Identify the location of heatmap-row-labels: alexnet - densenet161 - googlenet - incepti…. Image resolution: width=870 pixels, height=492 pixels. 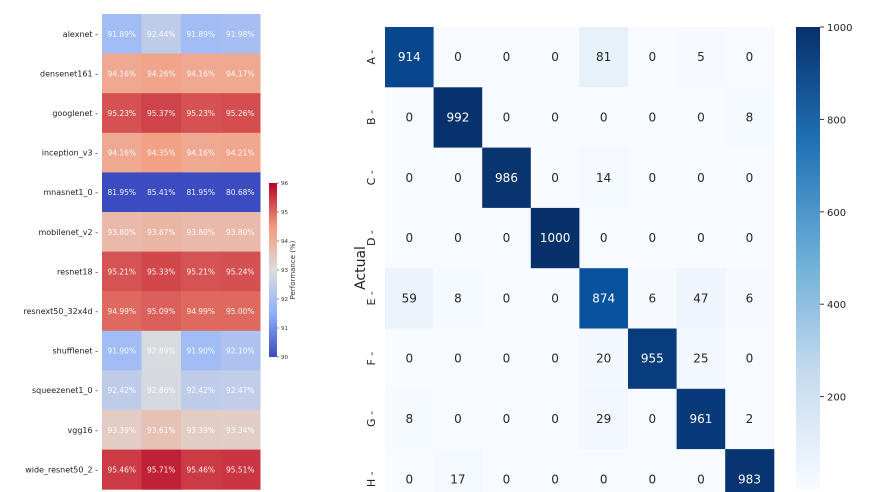
(60, 252).